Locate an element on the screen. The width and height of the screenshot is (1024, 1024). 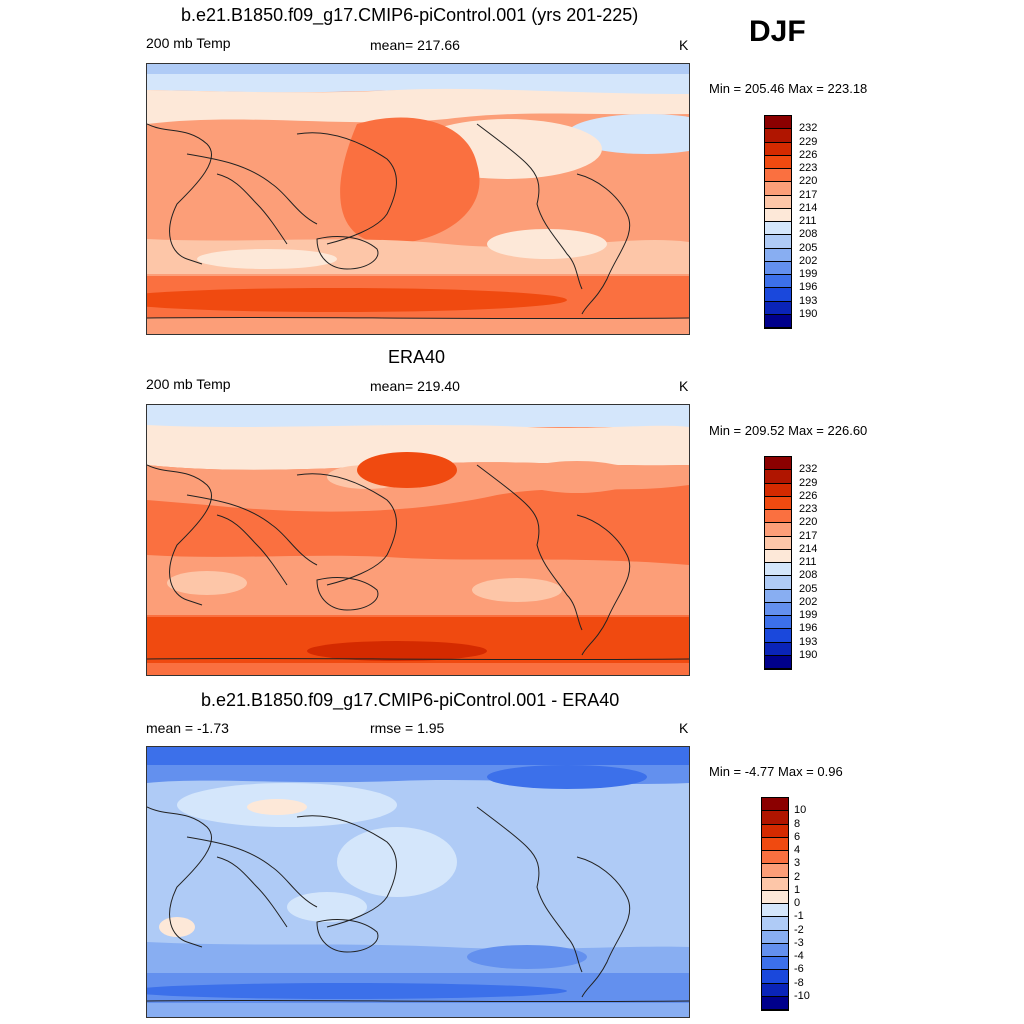
temperature-colorbar-label: 217 is located at coordinates (808, 194).